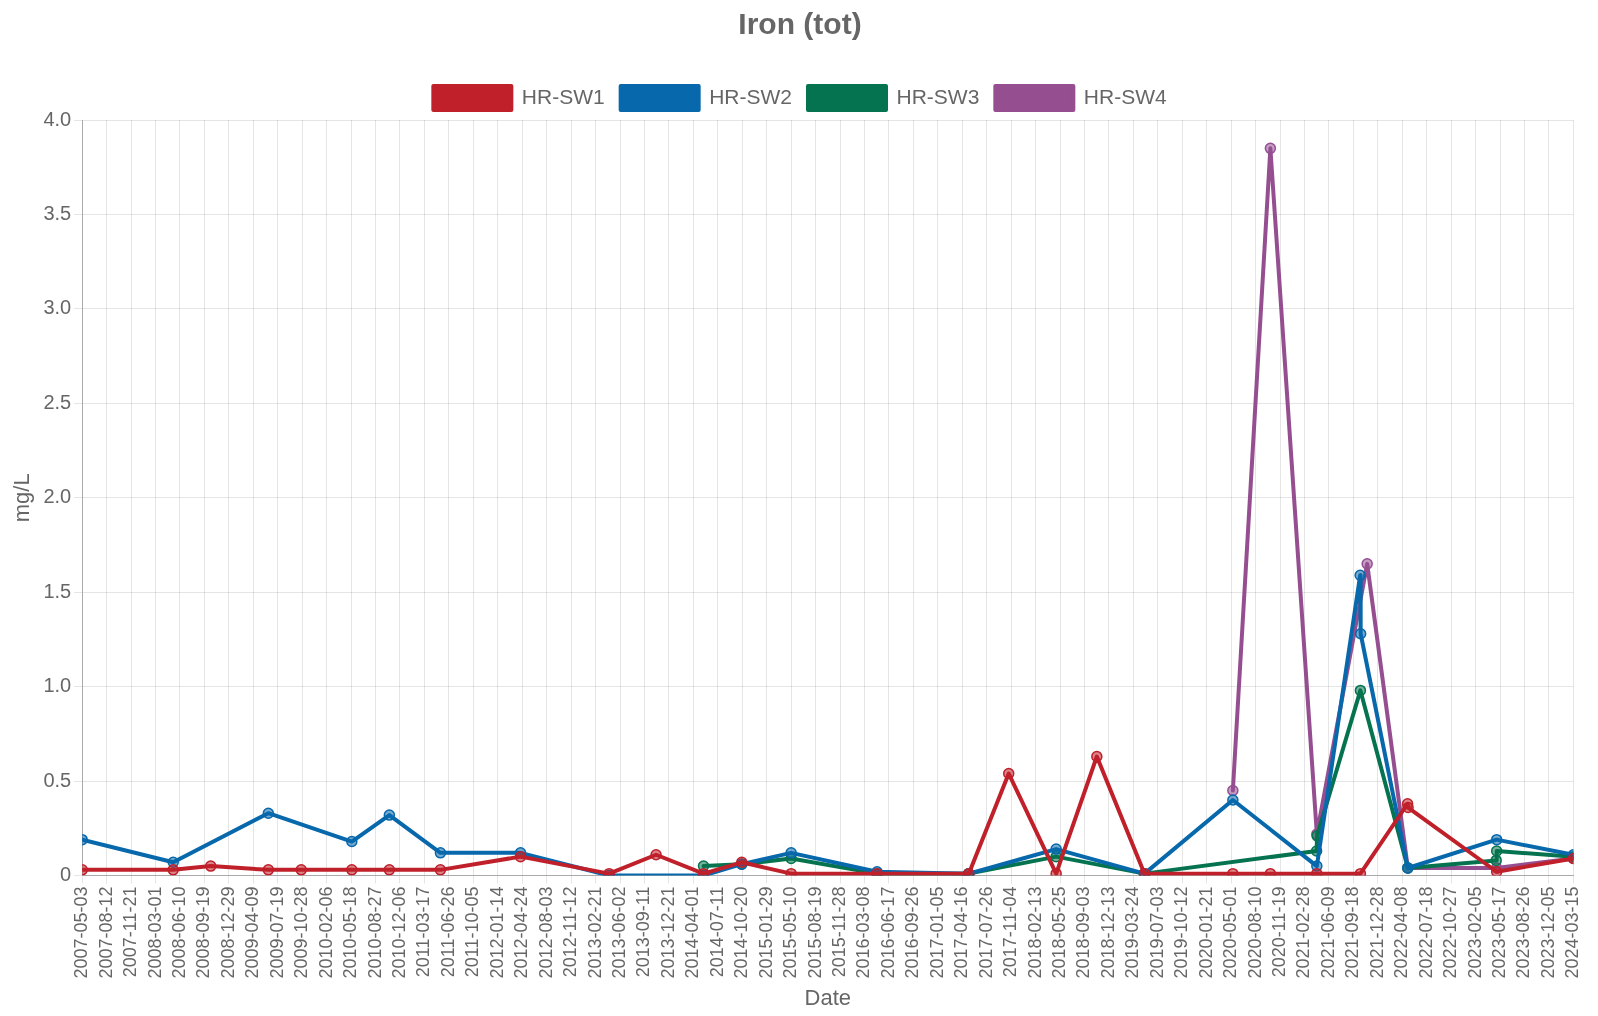 This screenshot has width=1598, height=1016. I want to click on x-tick-label: 2010-12-06, so click(398, 932).